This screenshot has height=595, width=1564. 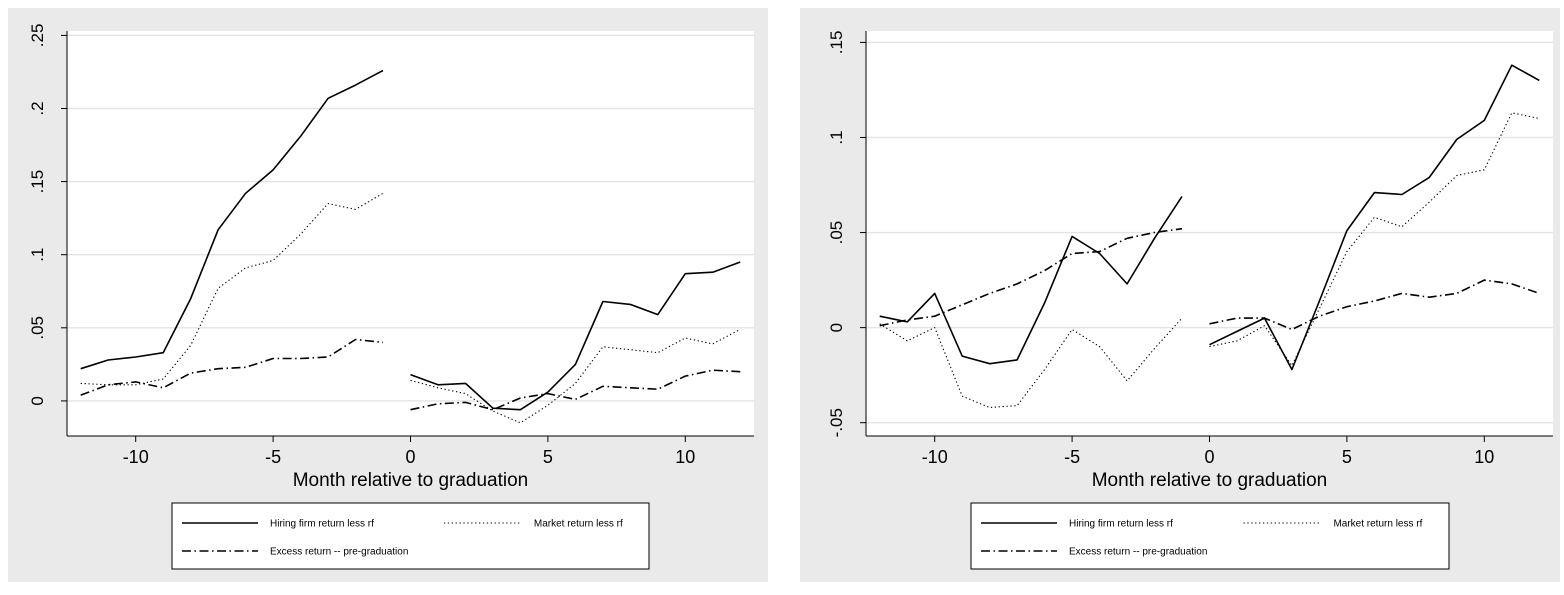 What do you see at coordinates (37, 108) in the screenshot?
I see `y-tick-label: .2` at bounding box center [37, 108].